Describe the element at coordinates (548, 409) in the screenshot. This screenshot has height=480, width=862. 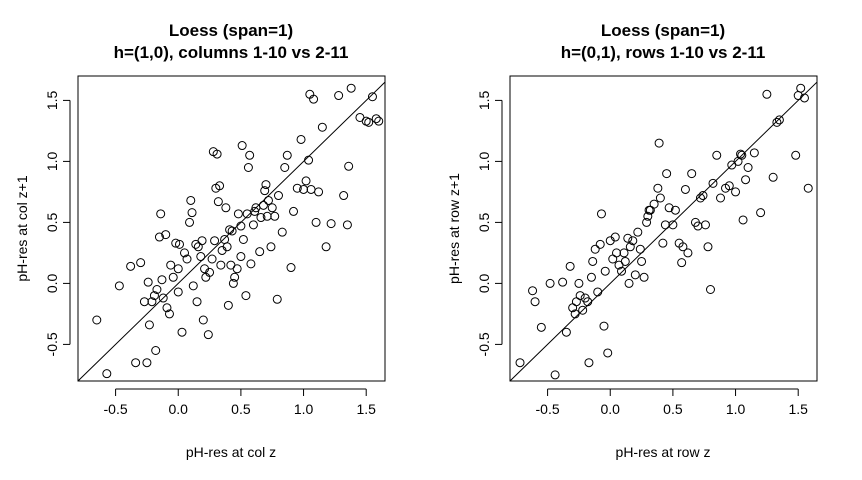
I see `x-tick-label: -0.5` at that location.